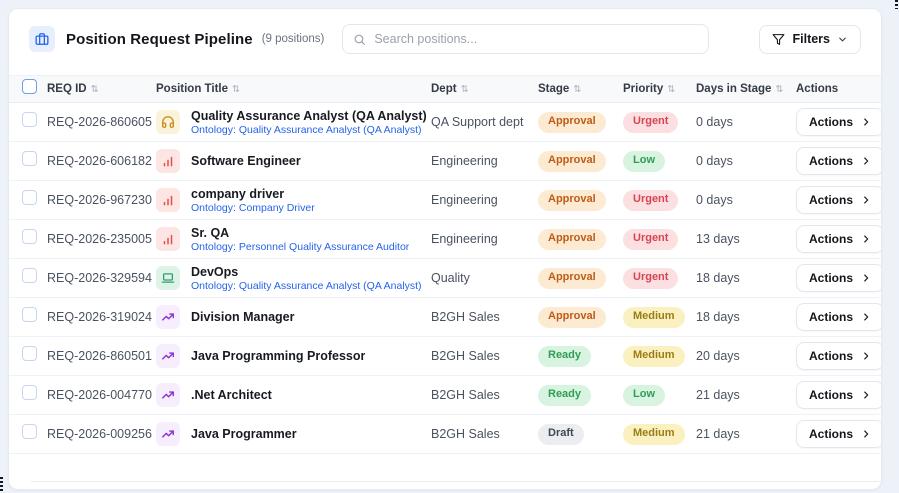  What do you see at coordinates (99, 122) in the screenshot?
I see `req-id: REQ-2026-860605` at bounding box center [99, 122].